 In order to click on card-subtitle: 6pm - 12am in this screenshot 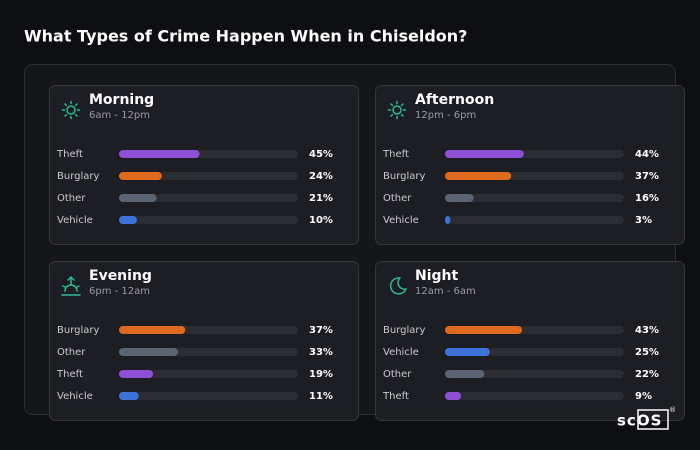, I will do `click(119, 291)`.